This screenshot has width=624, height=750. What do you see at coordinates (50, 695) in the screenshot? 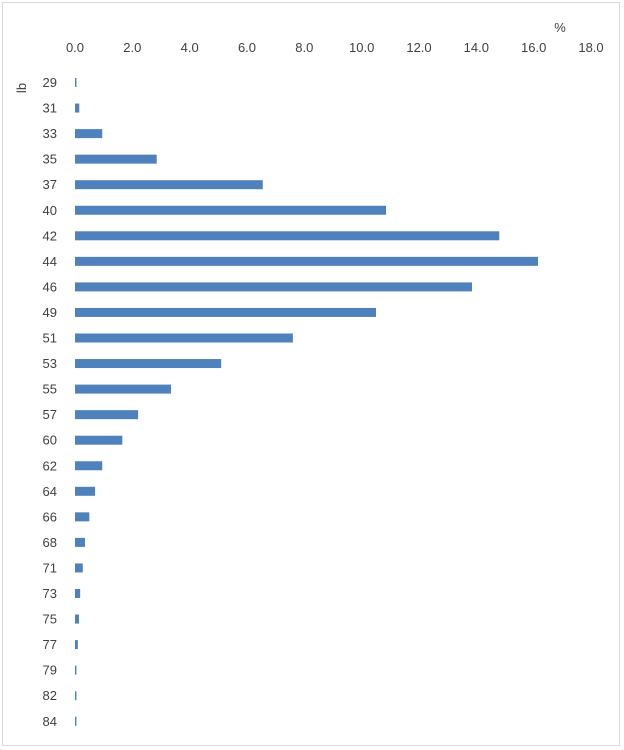
I see `y-tick-label: 82` at bounding box center [50, 695].